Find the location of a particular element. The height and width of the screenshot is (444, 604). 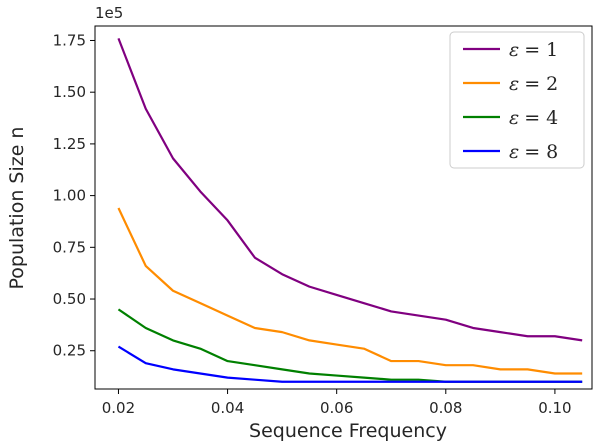

y-offset-label: 1e5 is located at coordinates (109, 13).